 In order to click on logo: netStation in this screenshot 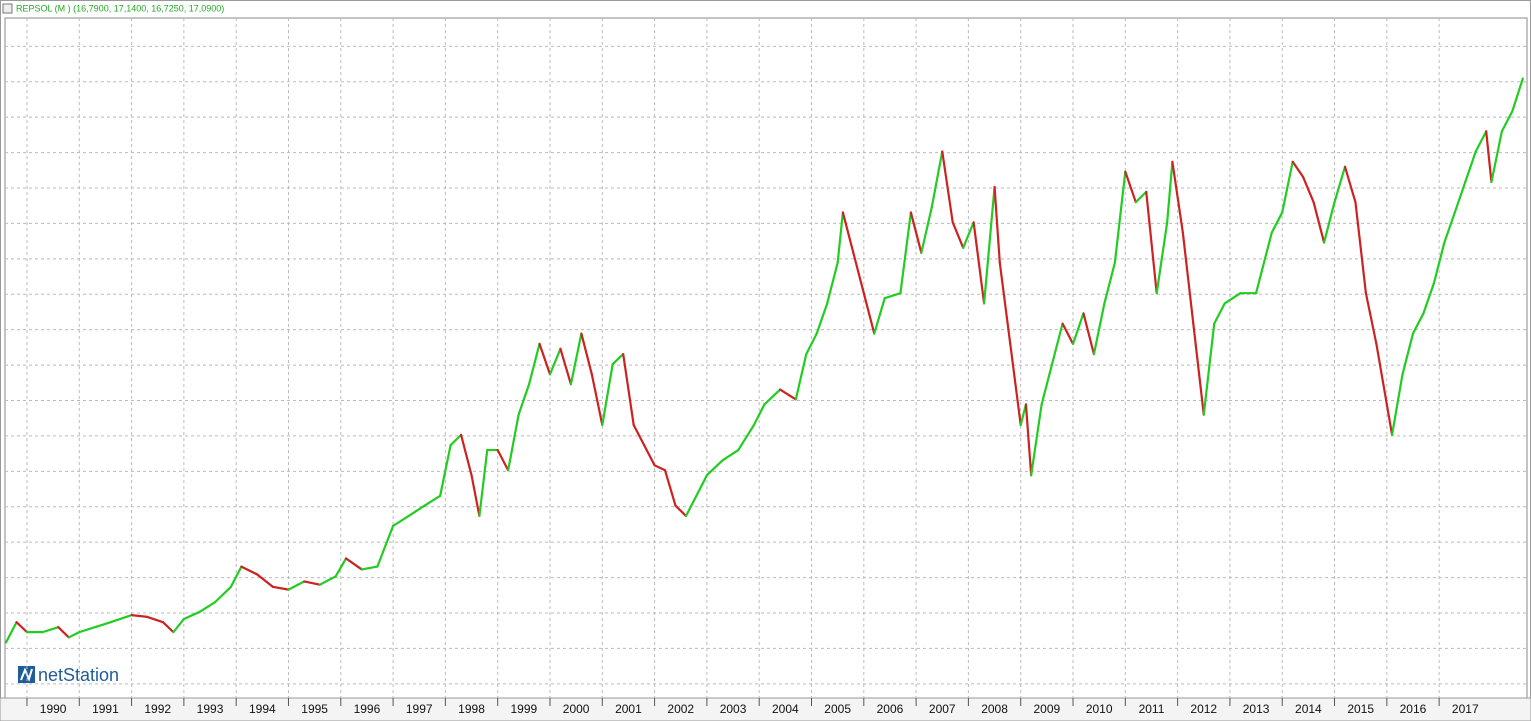, I will do `click(68, 675)`.